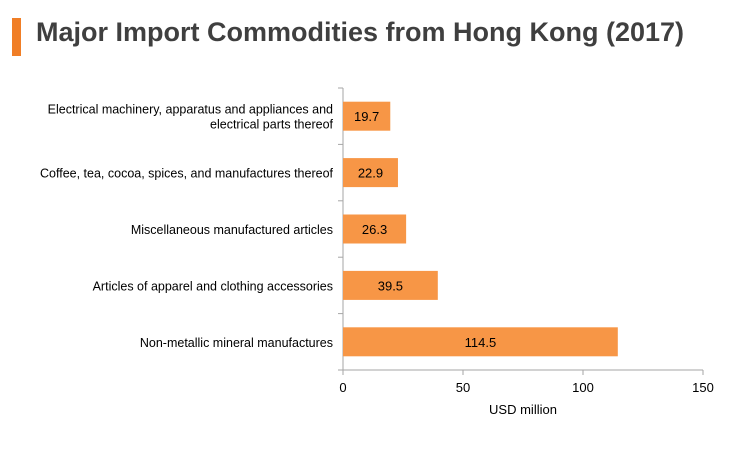  I want to click on x-tick-label: 0, so click(342, 387).